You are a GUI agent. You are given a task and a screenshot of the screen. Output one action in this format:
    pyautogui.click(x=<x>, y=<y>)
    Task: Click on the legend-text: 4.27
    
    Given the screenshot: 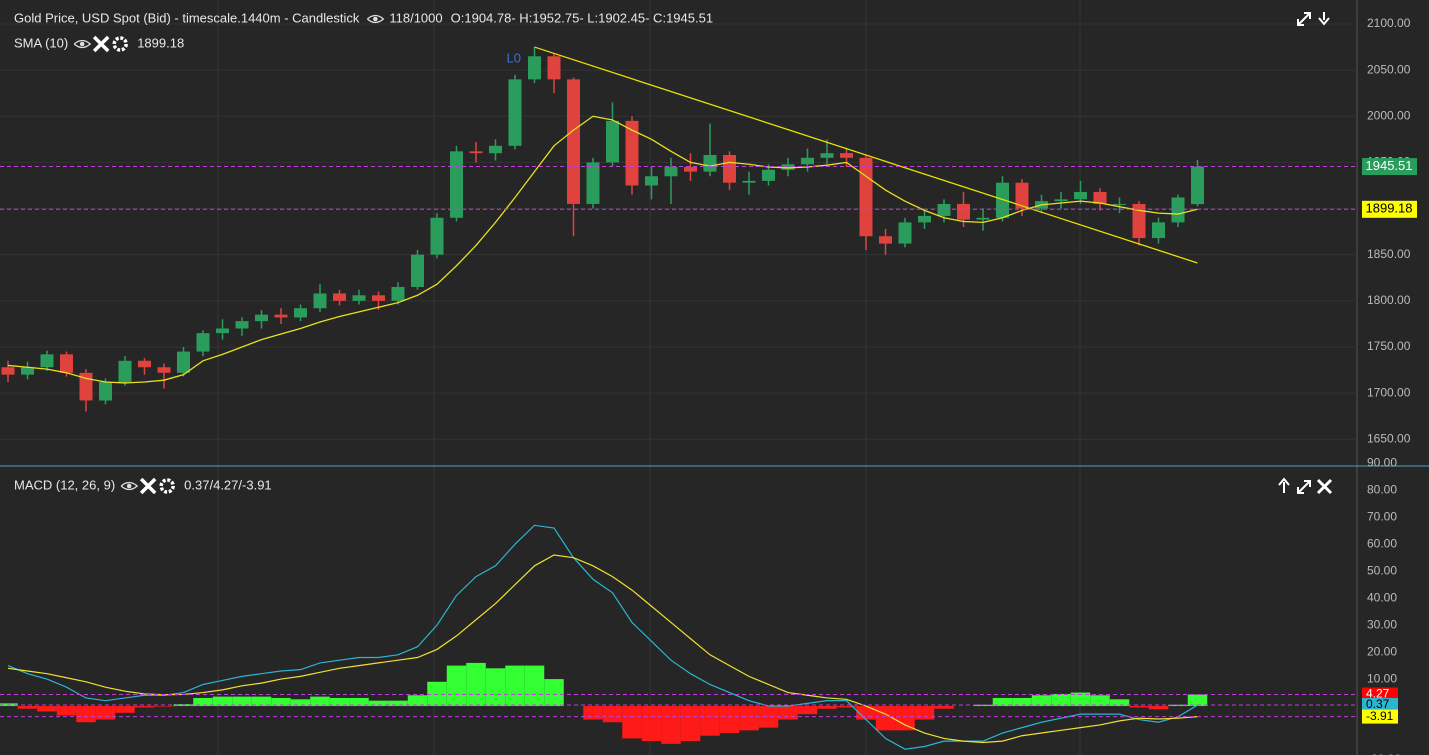 What is the action you would take?
    pyautogui.click(x=225, y=484)
    